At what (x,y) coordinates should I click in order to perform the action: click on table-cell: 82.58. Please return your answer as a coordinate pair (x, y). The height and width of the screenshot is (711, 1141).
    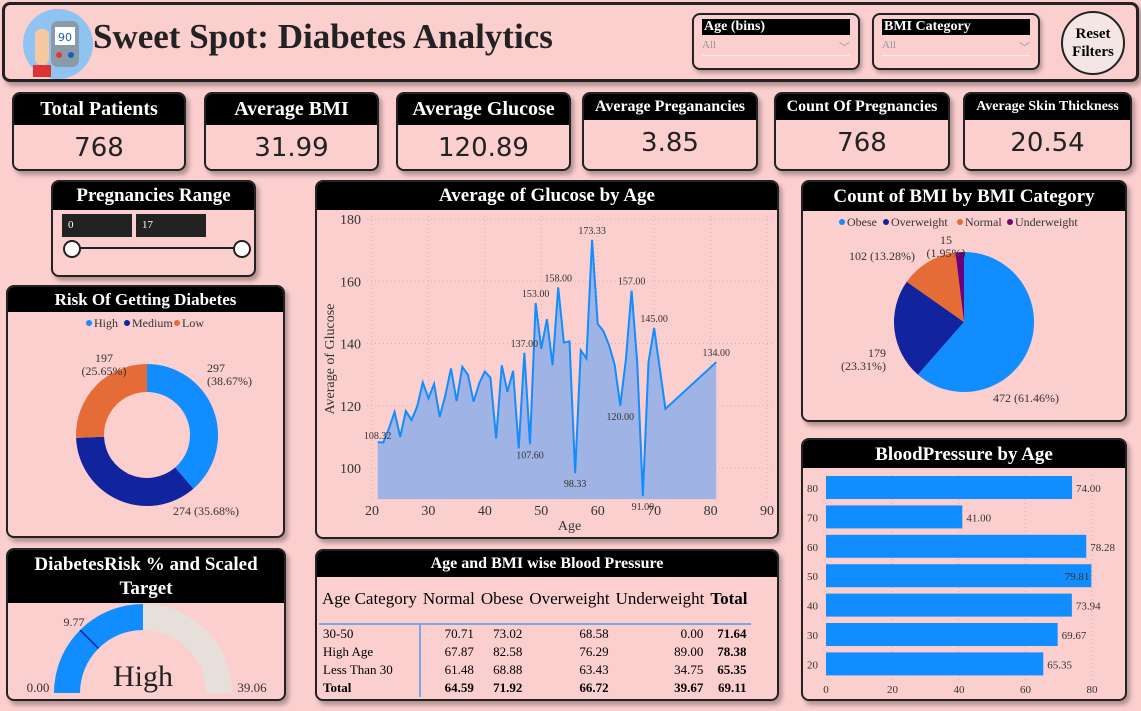
    Looking at the image, I should click on (508, 651).